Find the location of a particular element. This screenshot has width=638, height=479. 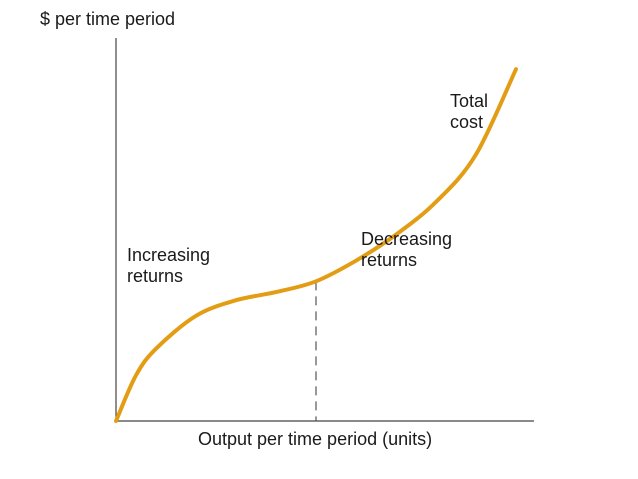

increasing-returns-line2: returns is located at coordinates (155, 276).